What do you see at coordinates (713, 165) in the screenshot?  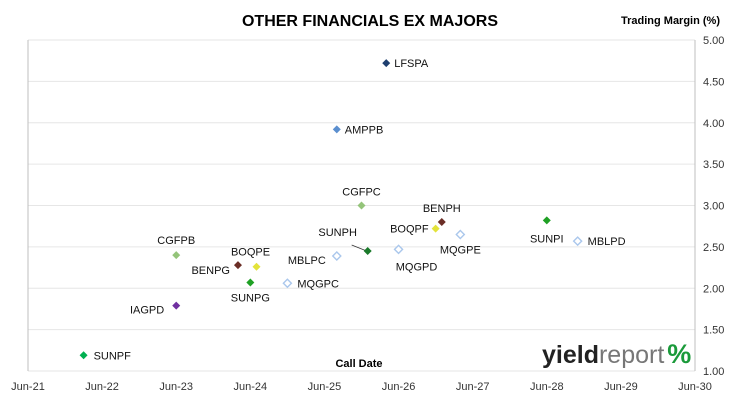 I see `y-tick-label: 3.50` at bounding box center [713, 165].